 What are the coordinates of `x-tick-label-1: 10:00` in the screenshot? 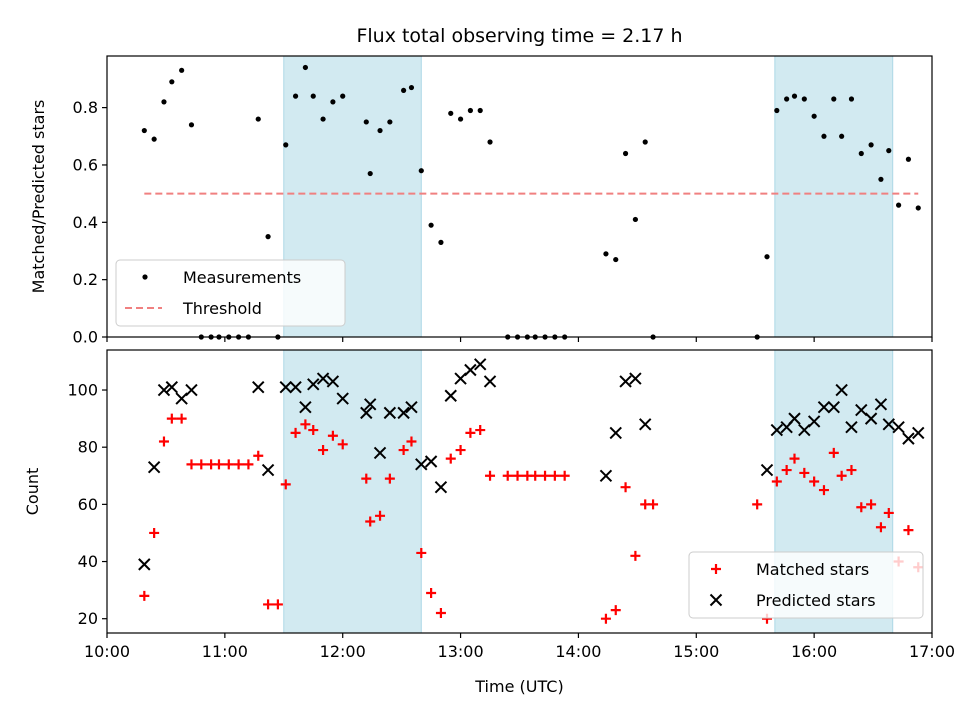 It's located at (107, 651).